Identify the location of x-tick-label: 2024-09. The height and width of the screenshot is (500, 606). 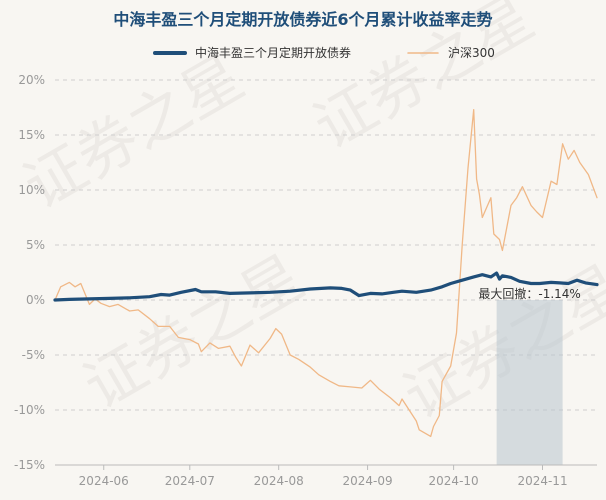
(368, 481).